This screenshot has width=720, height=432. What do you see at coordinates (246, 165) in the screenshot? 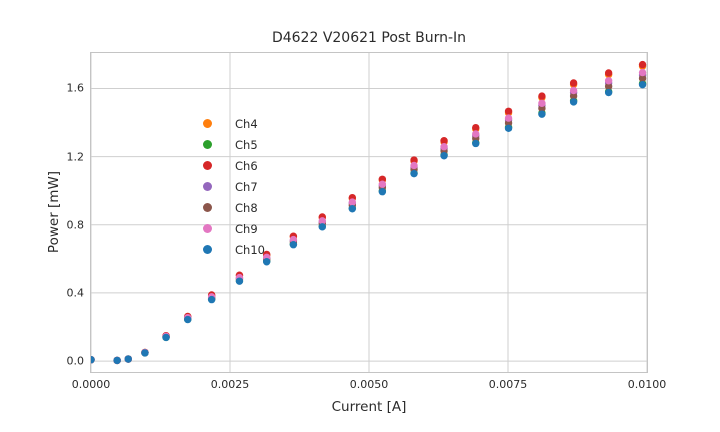
I see `legend-label: Ch6` at bounding box center [246, 165].